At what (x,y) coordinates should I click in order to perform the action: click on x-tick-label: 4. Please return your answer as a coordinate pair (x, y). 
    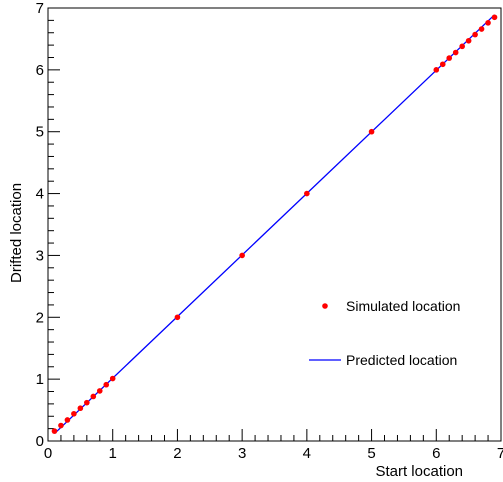
    Looking at the image, I should click on (307, 453).